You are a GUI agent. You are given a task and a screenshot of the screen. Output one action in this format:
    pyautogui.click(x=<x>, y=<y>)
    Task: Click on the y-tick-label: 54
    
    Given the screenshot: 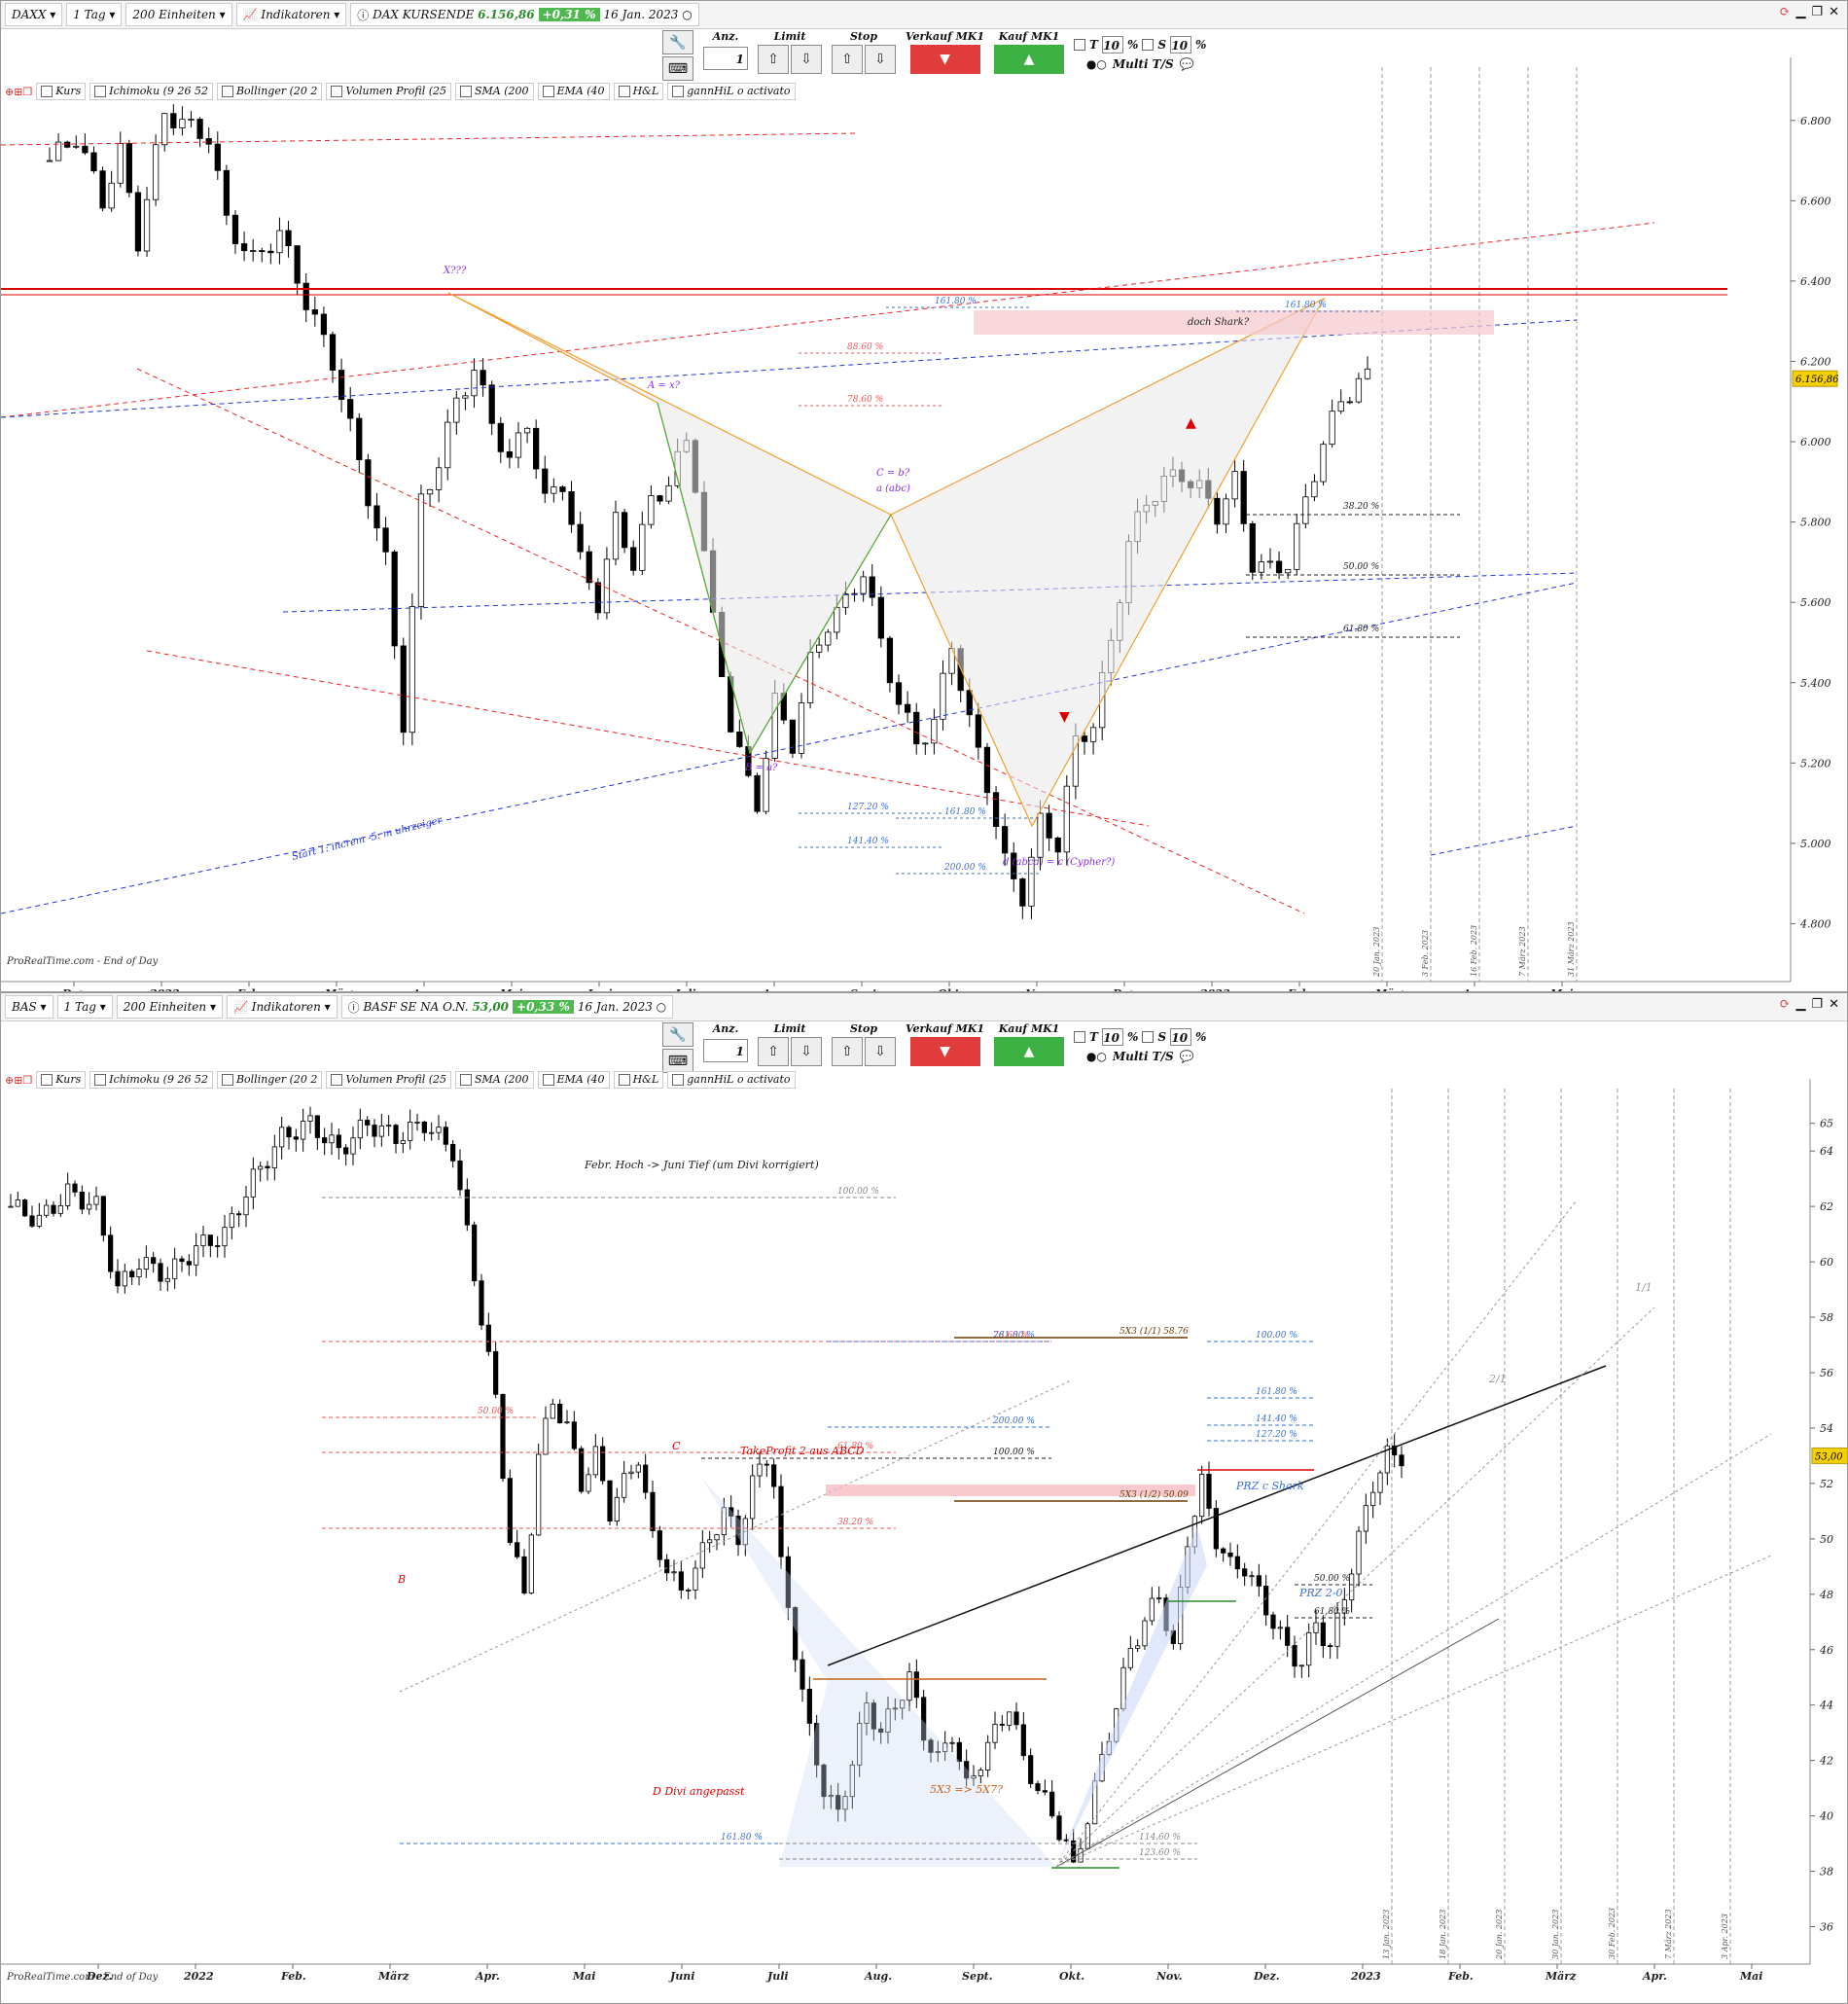 What is the action you would take?
    pyautogui.click(x=1827, y=1429)
    